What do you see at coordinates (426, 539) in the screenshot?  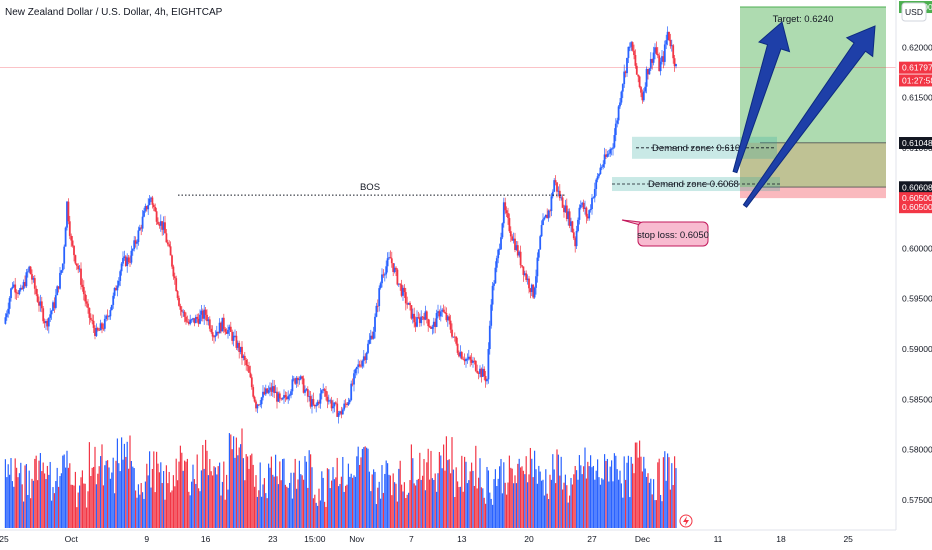 I see `time-axis: 25 Oct 9 16 23 15:00 Nov 7 13 20 27 Dec 11 18 25` at bounding box center [426, 539].